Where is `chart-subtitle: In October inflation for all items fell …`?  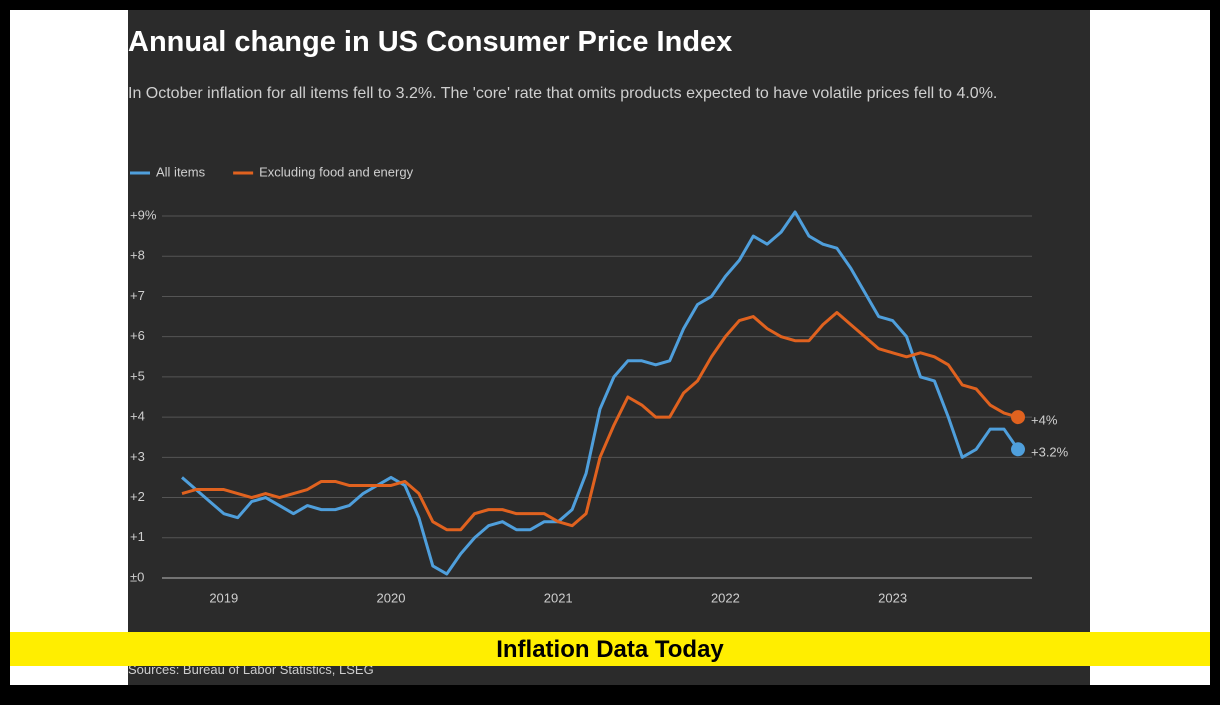
chart-subtitle: In October inflation for all items fell … is located at coordinates (563, 93).